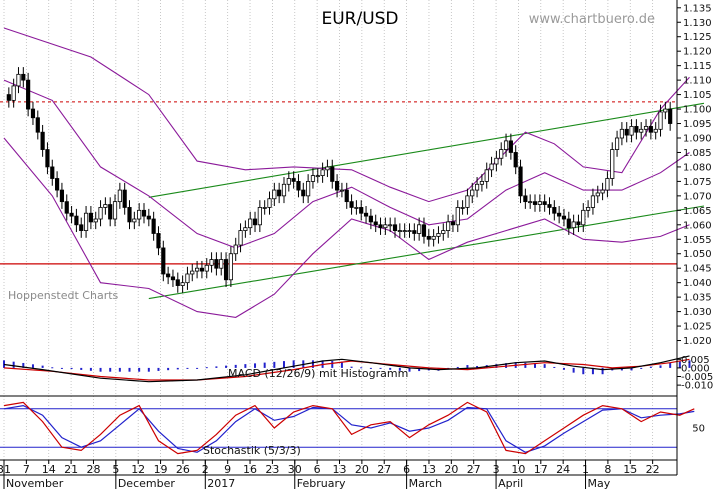  What do you see at coordinates (599, 483) in the screenshot?
I see `month-label: May` at bounding box center [599, 483].